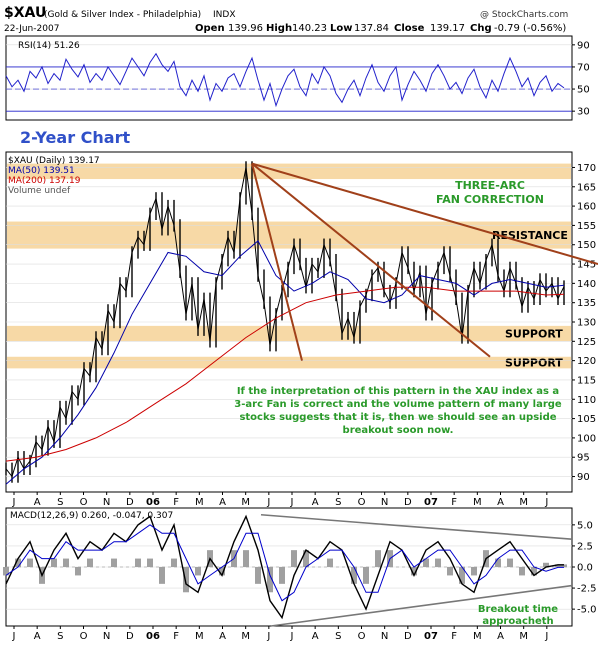 The image size is (598, 651). I want to click on rsi-line, so click(285, 80).